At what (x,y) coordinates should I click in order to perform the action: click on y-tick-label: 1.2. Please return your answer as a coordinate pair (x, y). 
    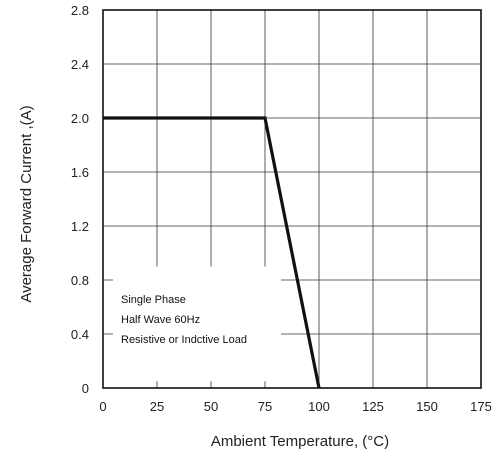
    Looking at the image, I should click on (80, 226).